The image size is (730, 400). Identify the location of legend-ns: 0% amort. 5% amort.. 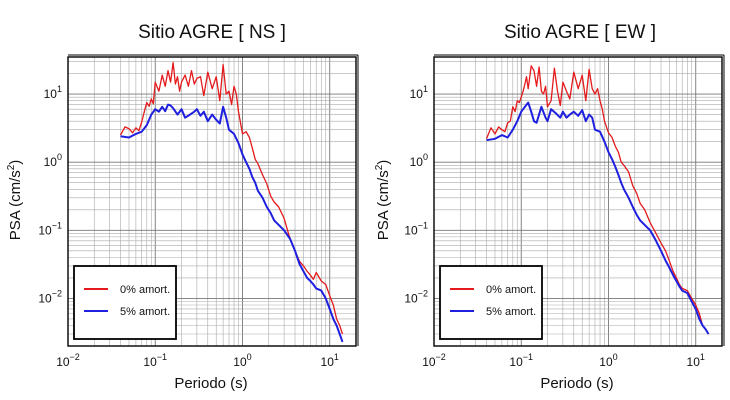
(125, 302).